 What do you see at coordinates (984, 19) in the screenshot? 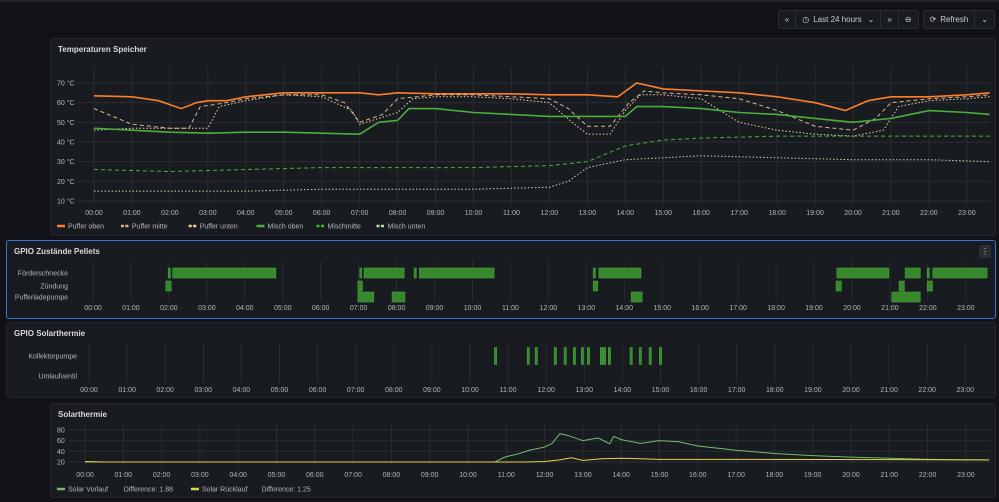
I see `refresh-interval-dropdown: ⌄` at bounding box center [984, 19].